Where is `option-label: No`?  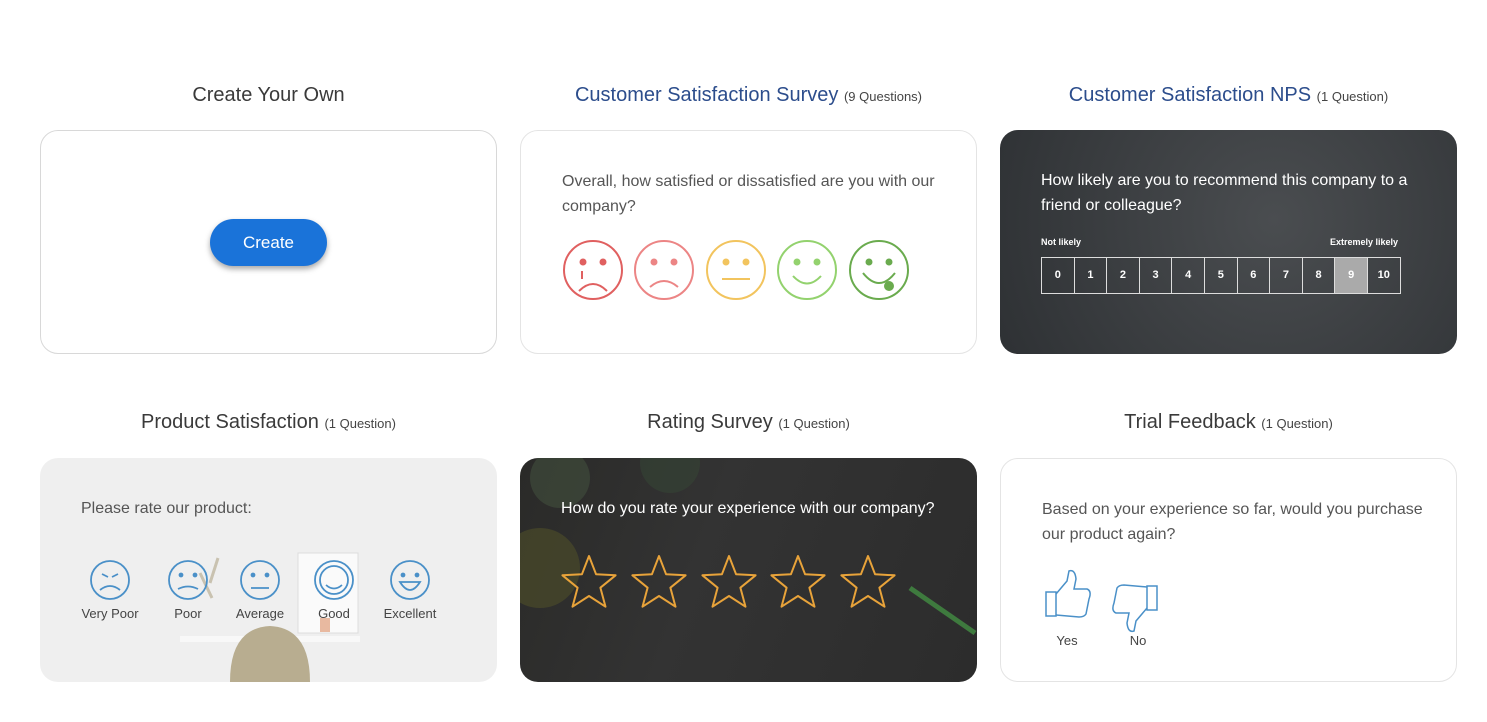 option-label: No is located at coordinates (1138, 640).